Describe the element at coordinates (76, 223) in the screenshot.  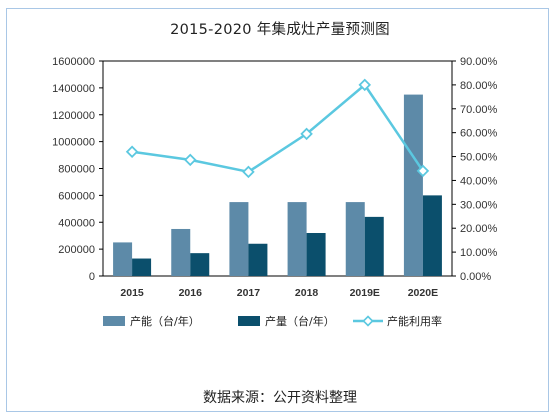
I see `left-axis-tick-label: 400000` at that location.